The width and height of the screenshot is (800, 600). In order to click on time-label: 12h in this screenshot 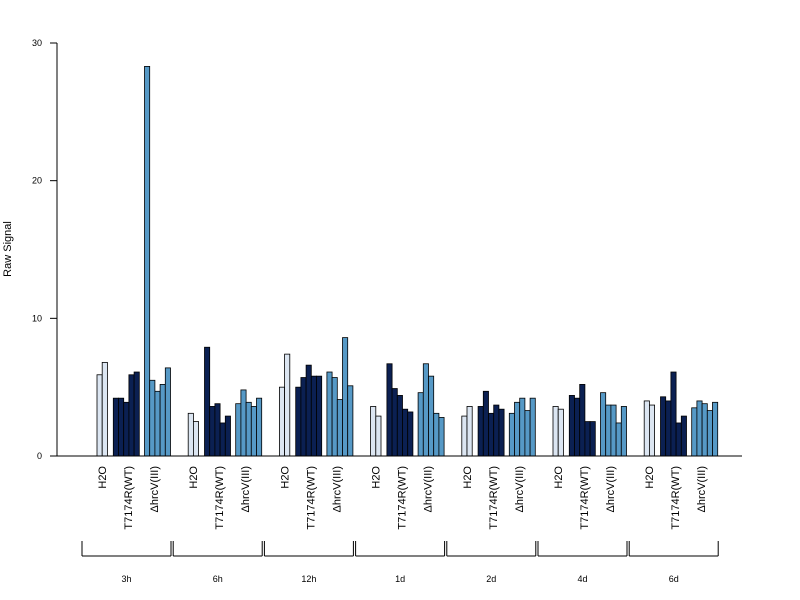, I will do `click(308, 579)`.